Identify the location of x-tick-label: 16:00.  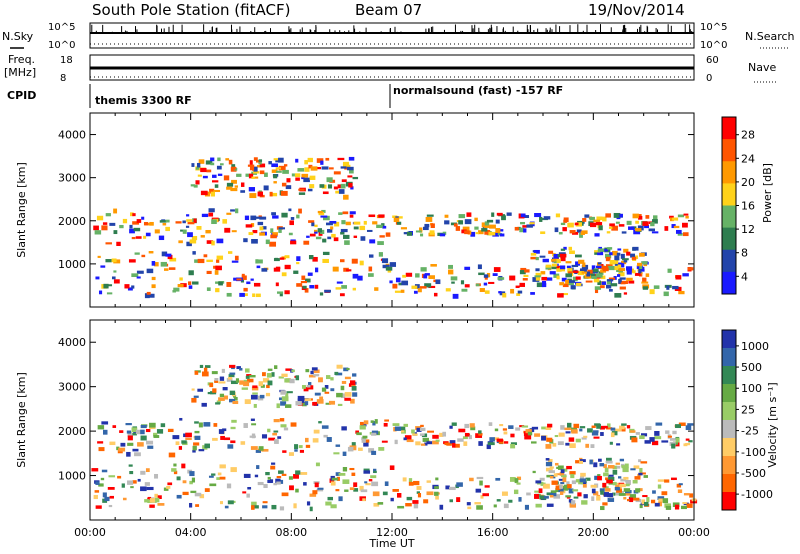
(493, 532).